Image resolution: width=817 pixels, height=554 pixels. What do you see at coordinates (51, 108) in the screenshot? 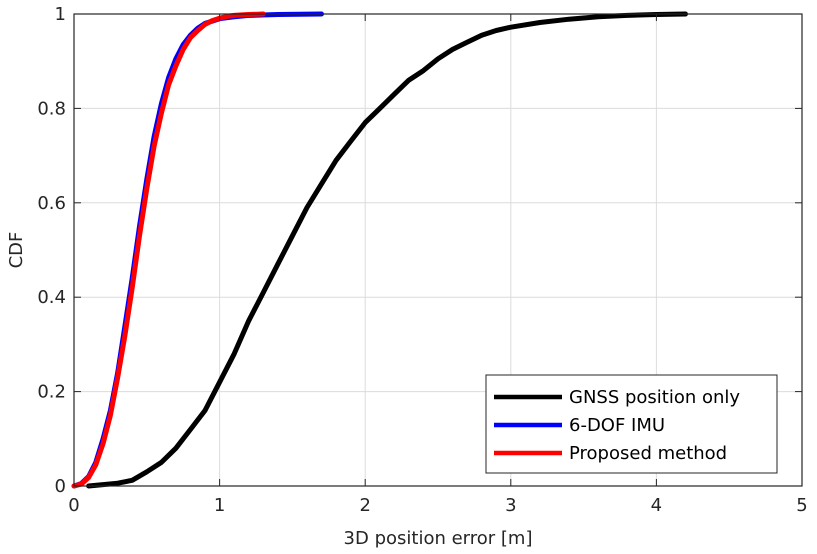
I see `y-tick-label: 0.8` at bounding box center [51, 108].